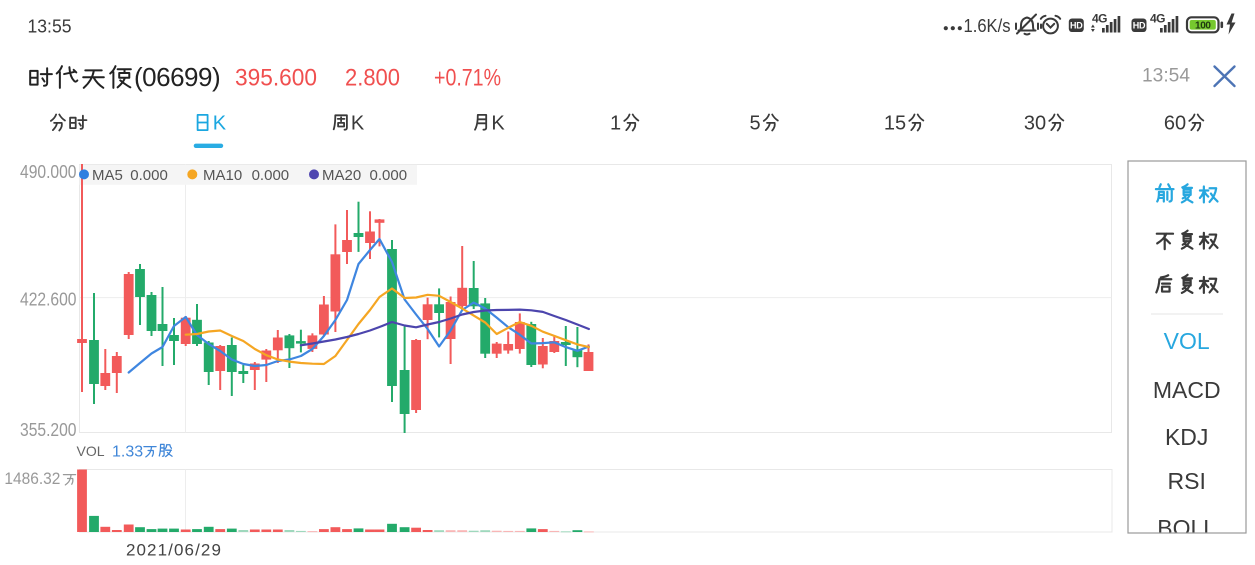 This screenshot has width=1255, height=565. What do you see at coordinates (1187, 390) in the screenshot?
I see `svg-text: MACD` at bounding box center [1187, 390].